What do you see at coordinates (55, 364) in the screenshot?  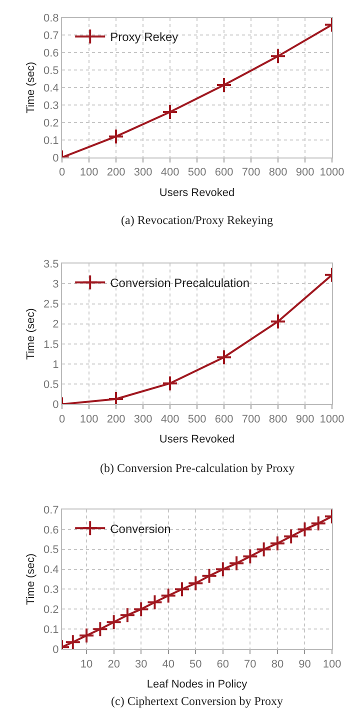 I see `y-tick-label: 1` at bounding box center [55, 364].